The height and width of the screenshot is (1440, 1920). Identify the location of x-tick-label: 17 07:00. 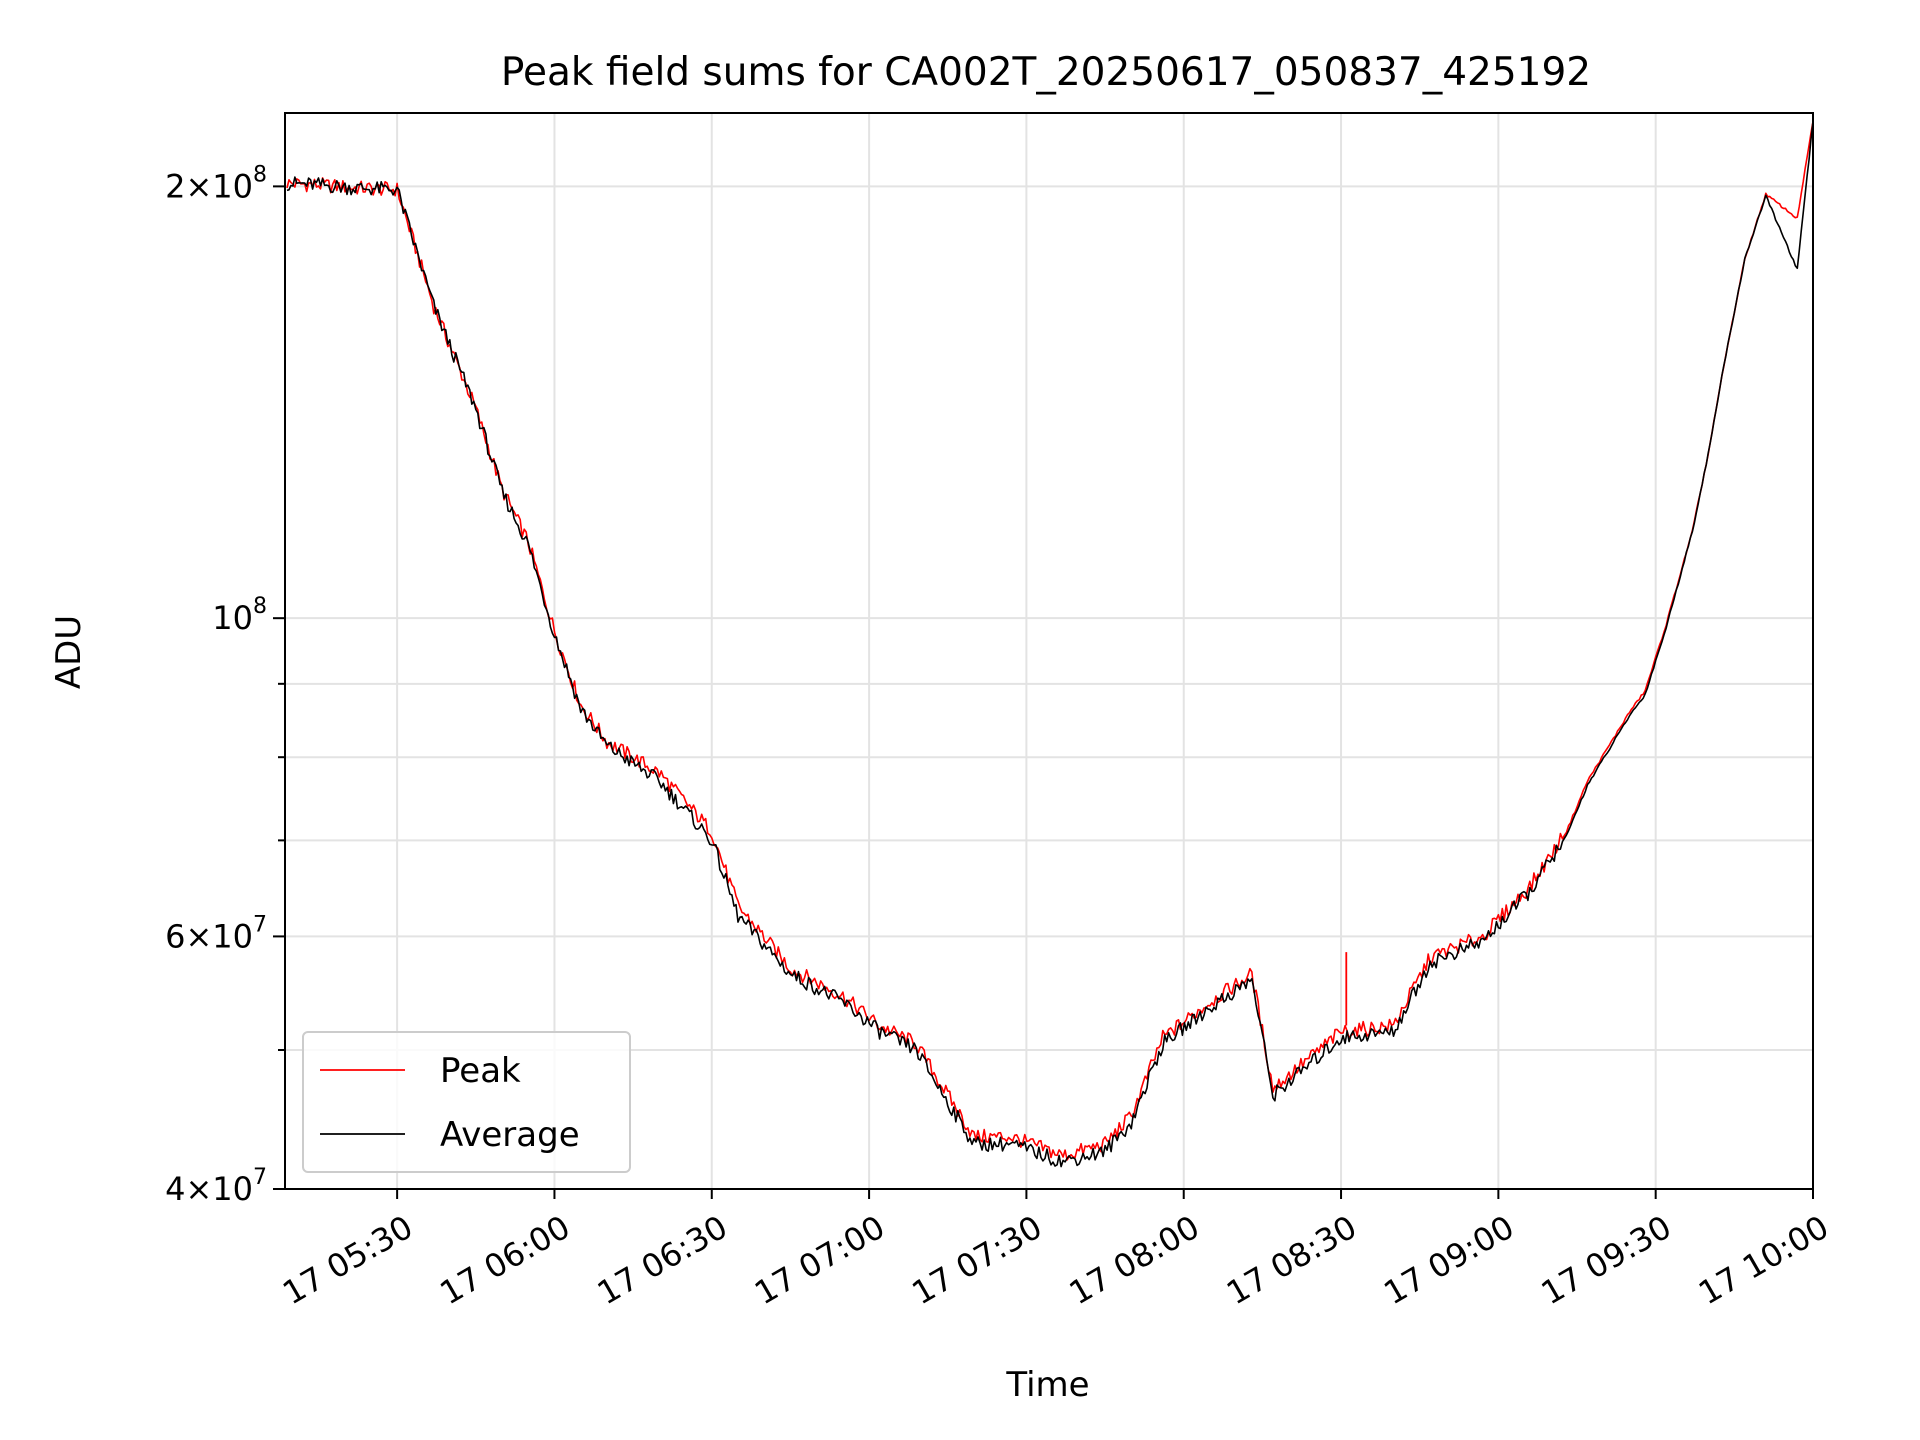
(819, 1260).